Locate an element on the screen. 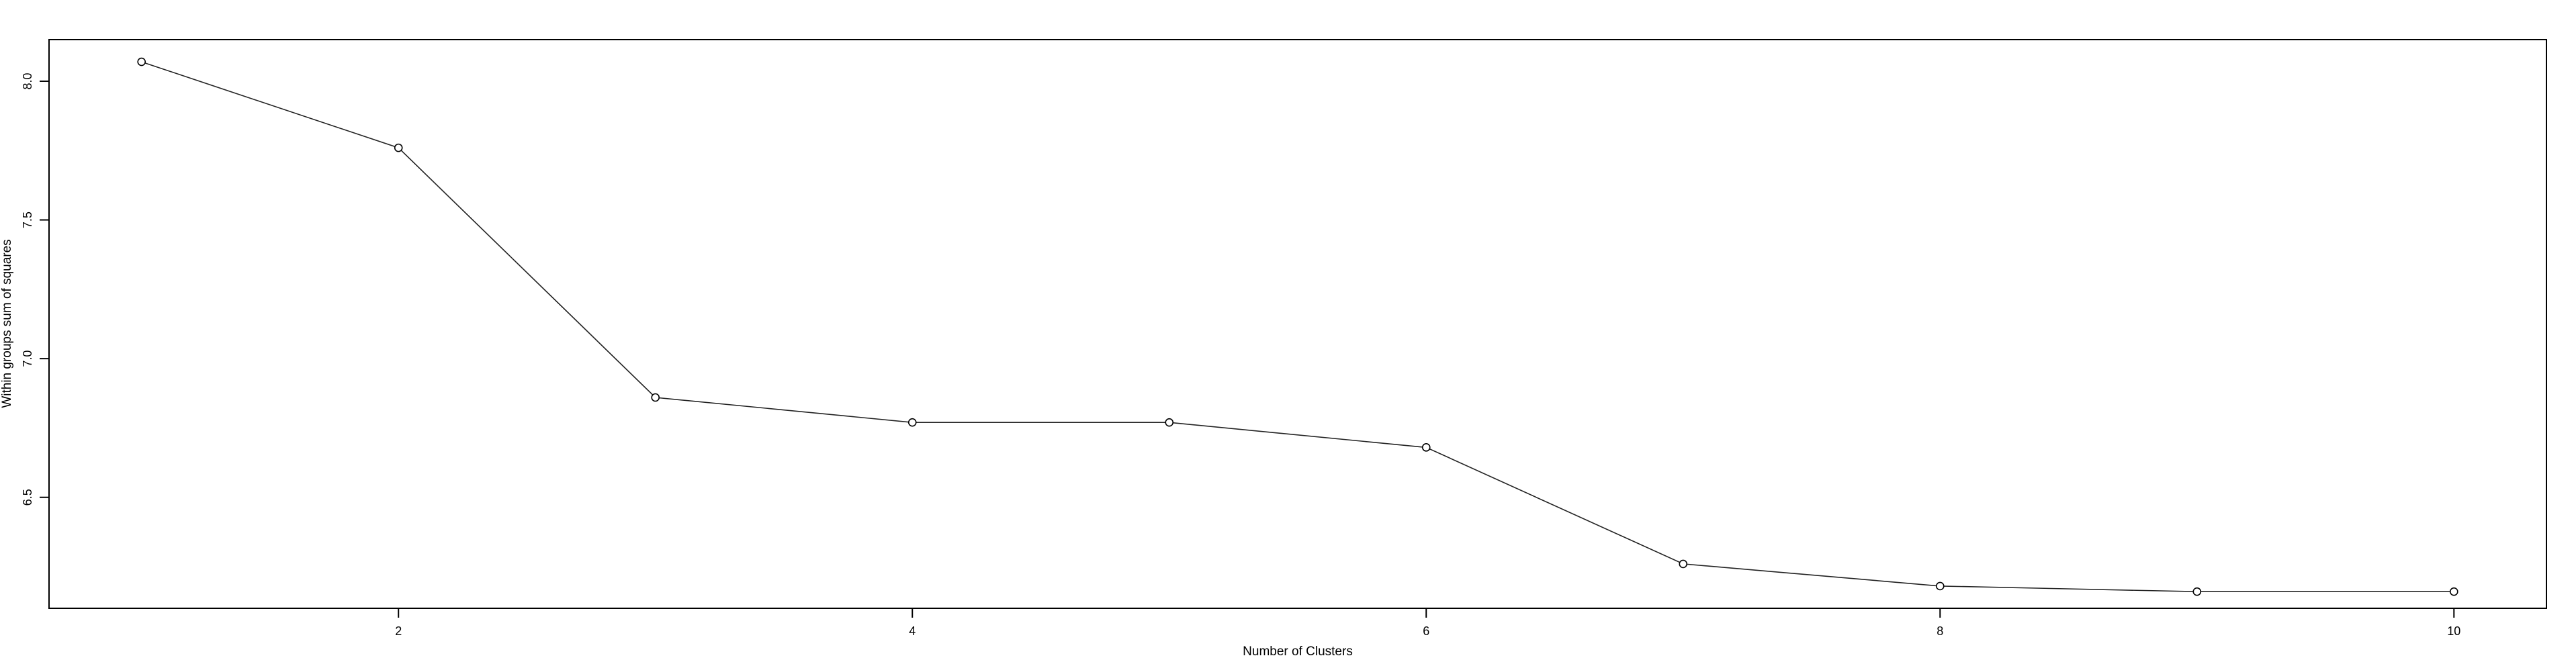 This screenshot has width=2576, height=662. x-tick-label: 6 is located at coordinates (1426, 631).